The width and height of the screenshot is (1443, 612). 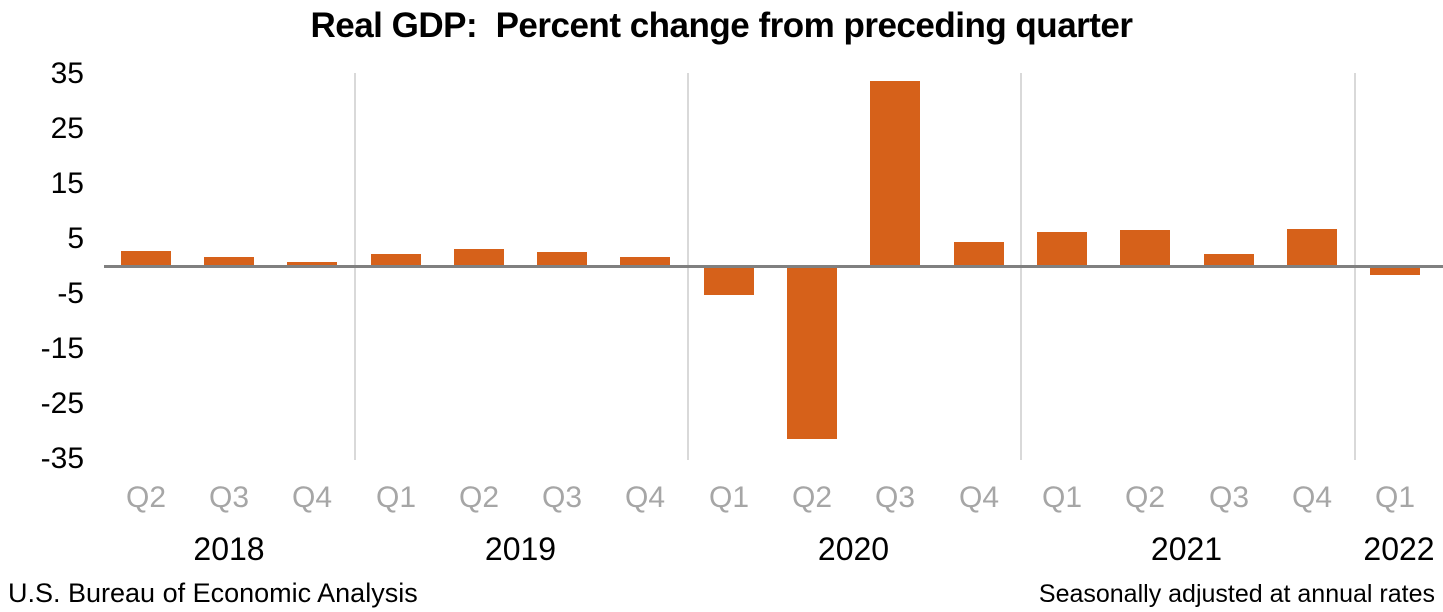 What do you see at coordinates (229, 262) in the screenshot?
I see `bar-2018-q3` at bounding box center [229, 262].